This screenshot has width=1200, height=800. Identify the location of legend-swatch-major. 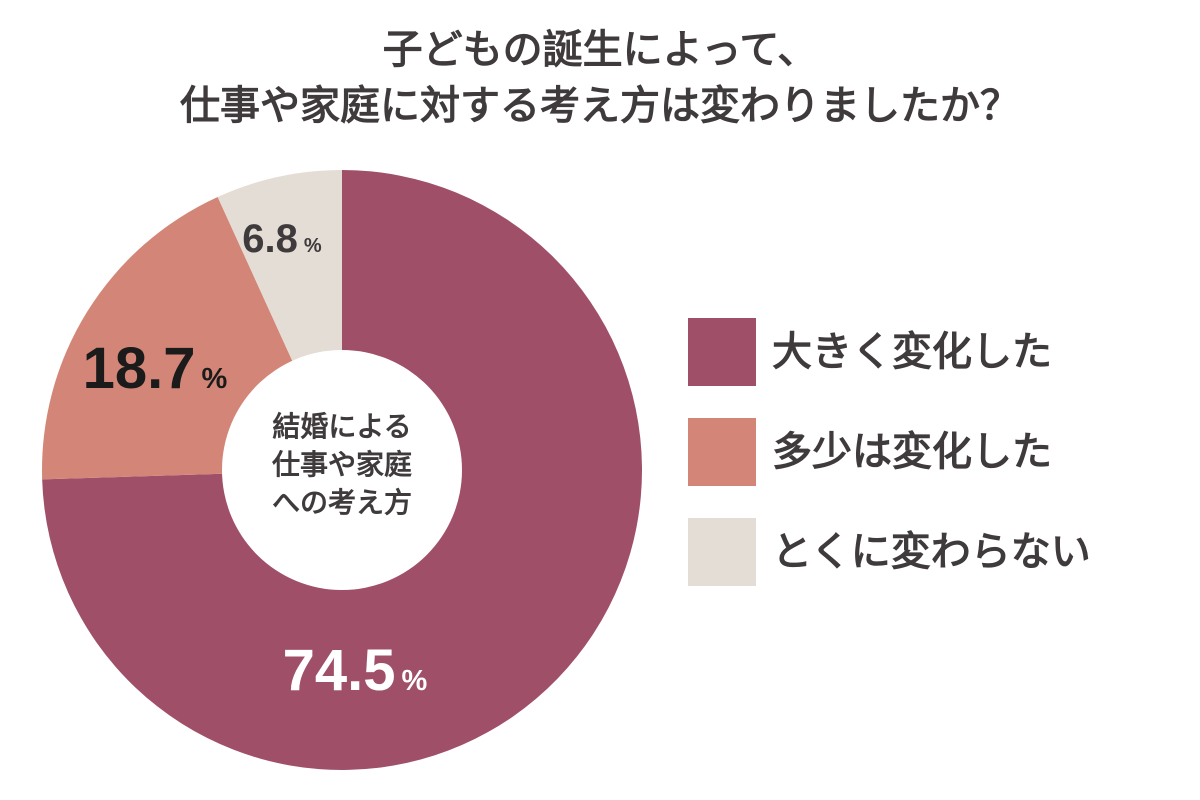
(722, 352).